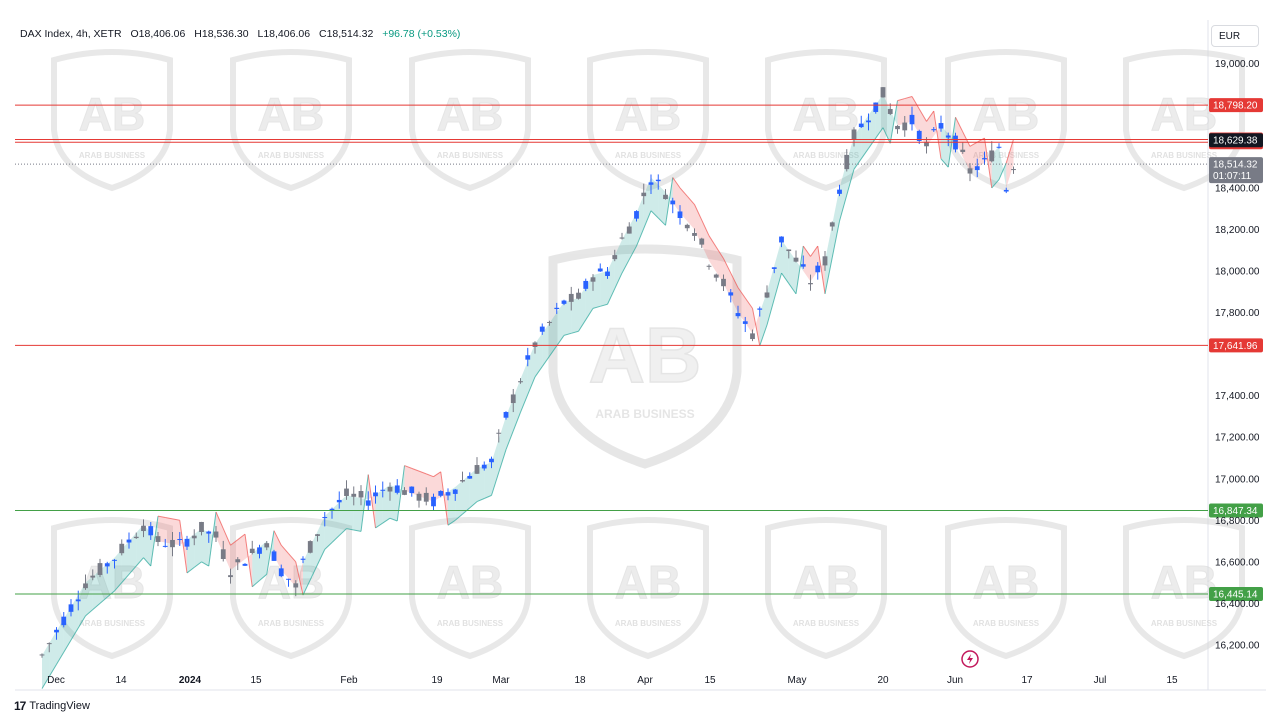  Describe the element at coordinates (59, 706) in the screenshot. I see `tradingview-brand: TradingView` at that location.